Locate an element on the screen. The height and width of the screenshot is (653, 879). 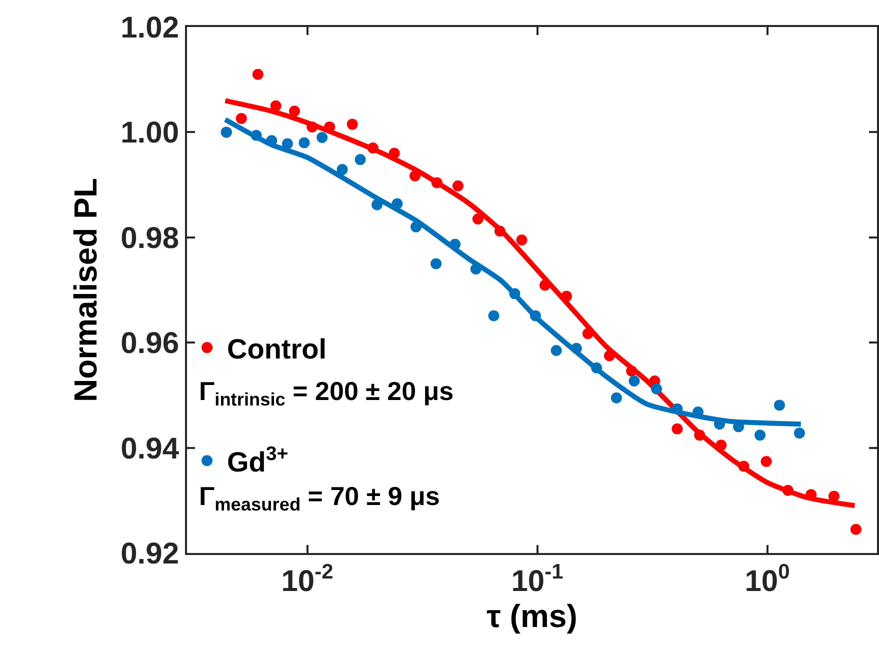
y-tick-label: 0.94 is located at coordinates (150, 449).